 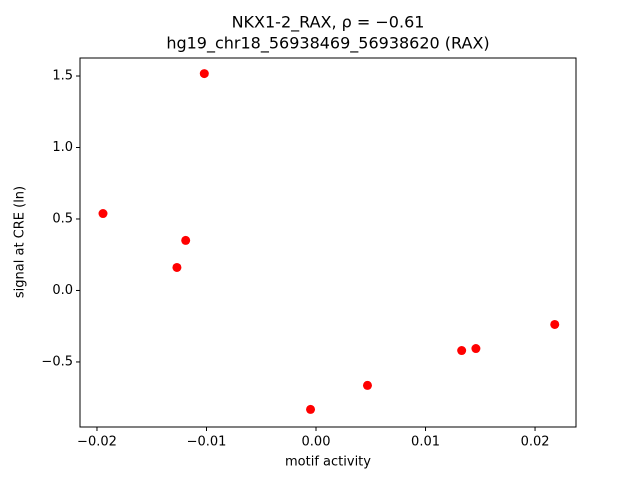 I want to click on y-tick-label: 0.0, so click(x=62, y=290).